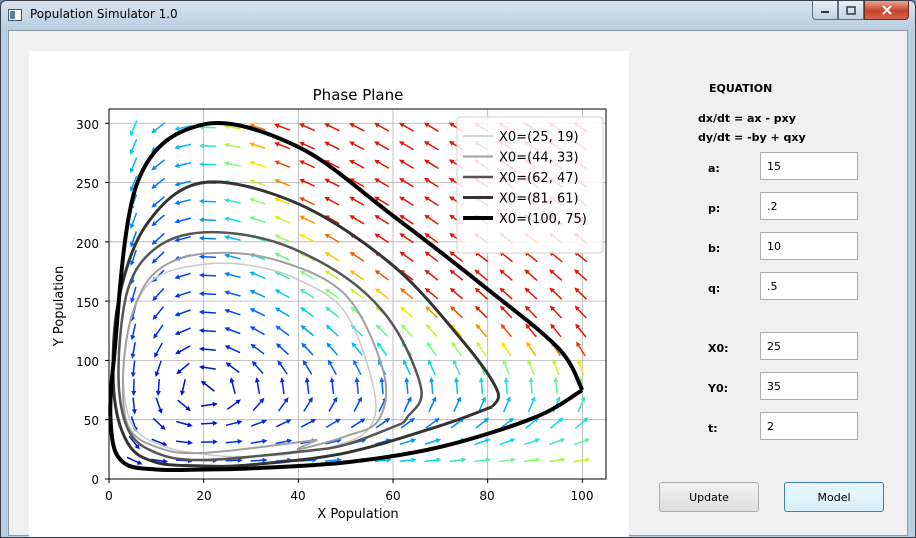 The image size is (916, 538). I want to click on x-axis-label: X Population, so click(357, 514).